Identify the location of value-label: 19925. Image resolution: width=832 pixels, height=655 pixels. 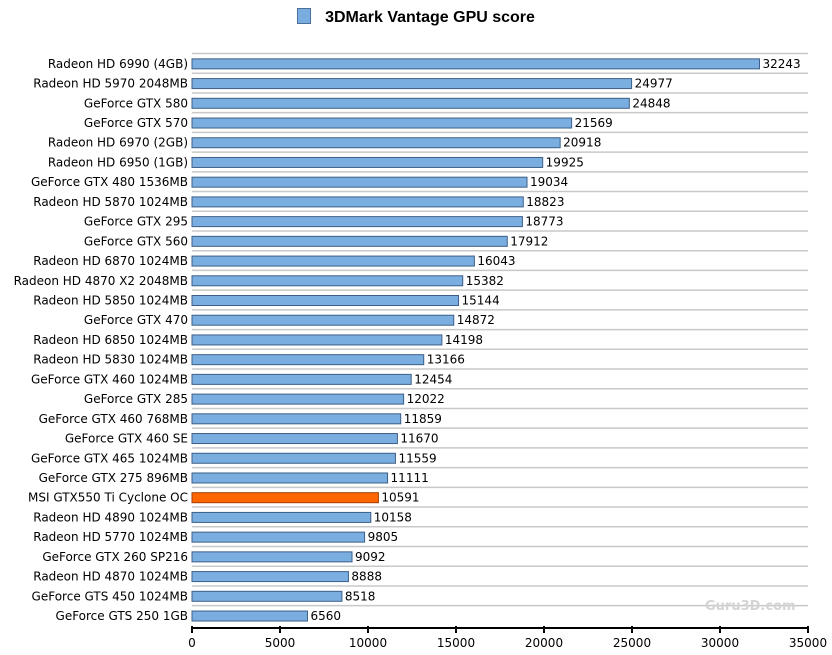
(565, 162).